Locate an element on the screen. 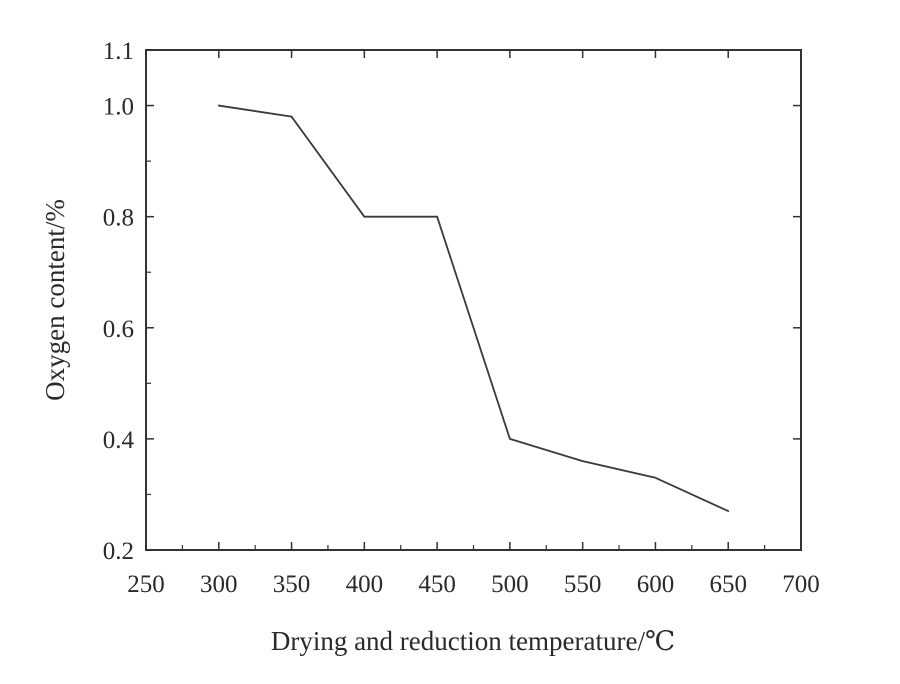 The height and width of the screenshot is (684, 900). x-tick-label: 650 is located at coordinates (728, 584).